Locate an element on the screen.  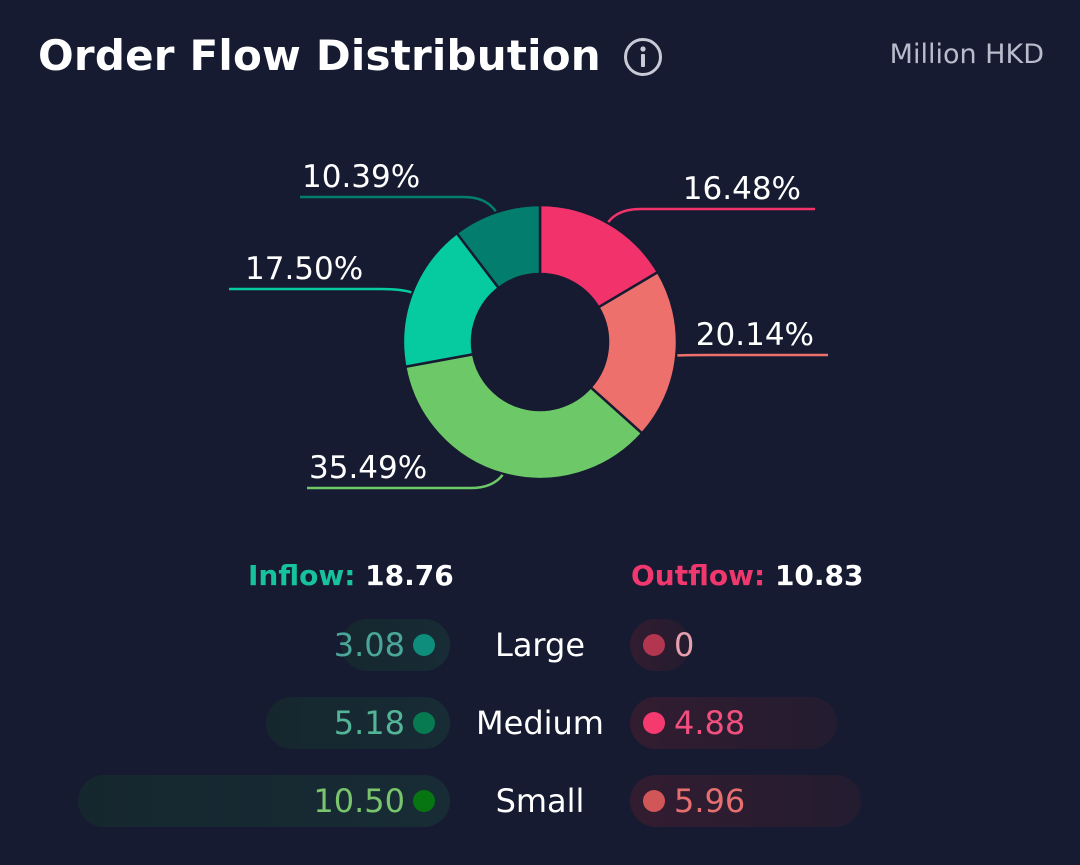
info-icon is located at coordinates (643, 57).